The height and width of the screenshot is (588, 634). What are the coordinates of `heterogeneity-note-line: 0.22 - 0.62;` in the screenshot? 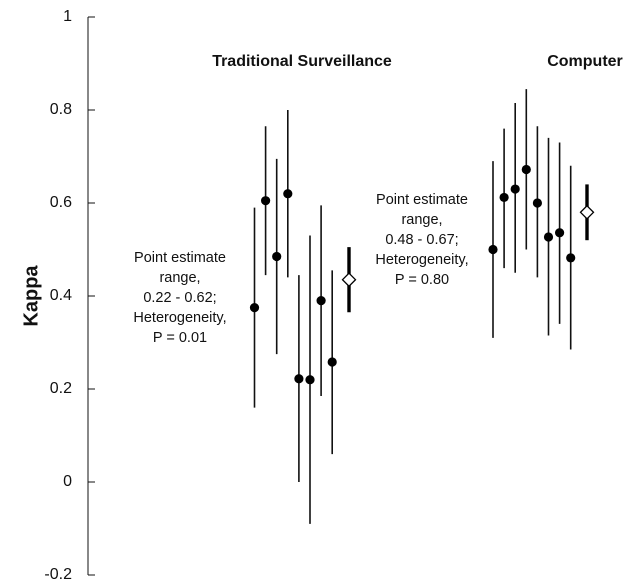 It's located at (179, 298).